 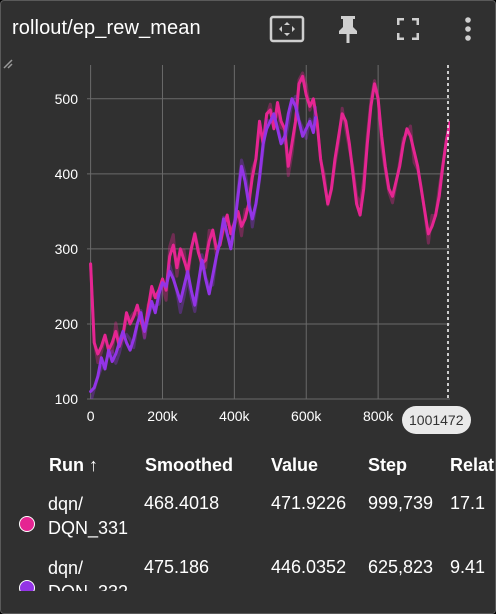 What do you see at coordinates (67, 324) in the screenshot?
I see `y-tick-label: 200` at bounding box center [67, 324].